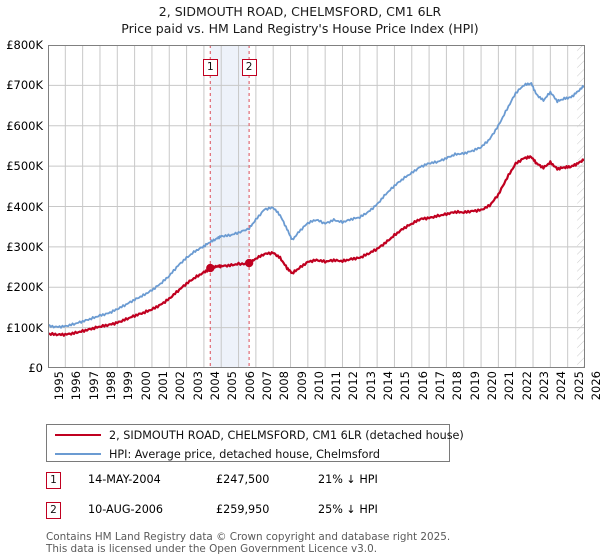 The width and height of the screenshot is (600, 560). I want to click on x-axis-tick-label: 2009, so click(301, 386).